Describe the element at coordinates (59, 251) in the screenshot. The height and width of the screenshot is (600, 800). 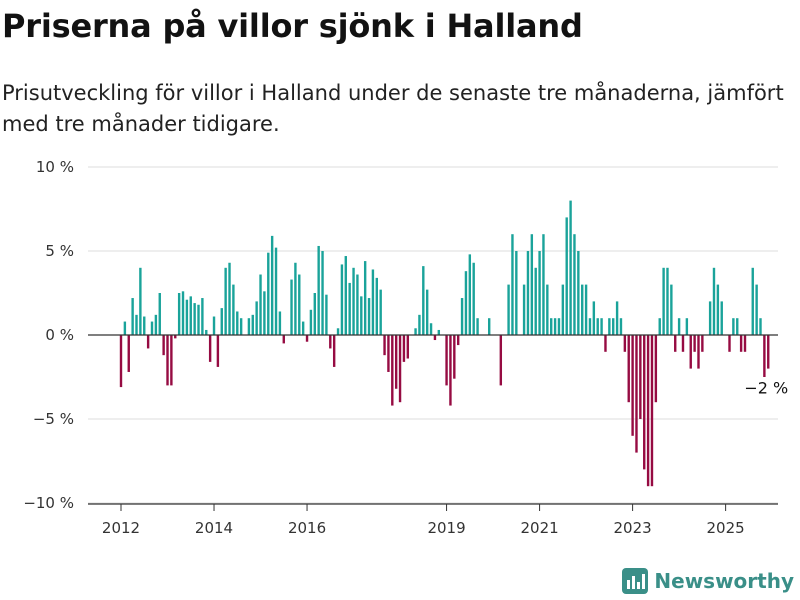
I see `y-tick-label: 5 %` at that location.